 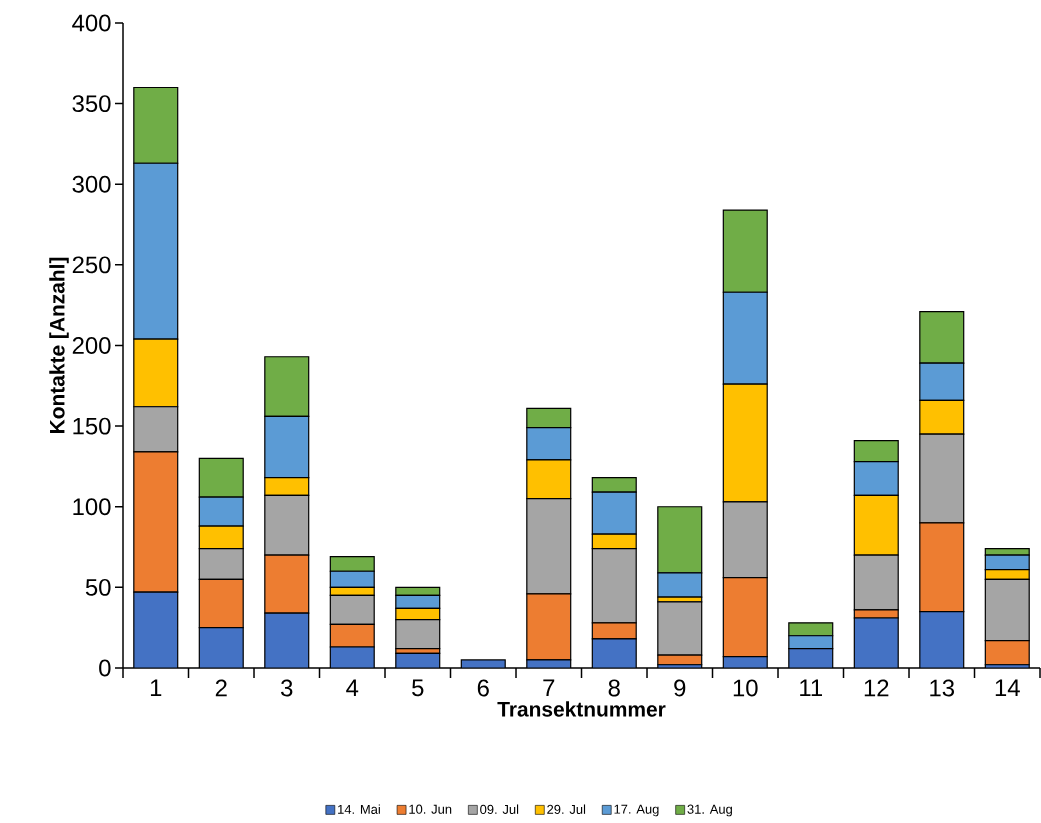 I want to click on y-tick-label: 150, so click(x=92, y=426).